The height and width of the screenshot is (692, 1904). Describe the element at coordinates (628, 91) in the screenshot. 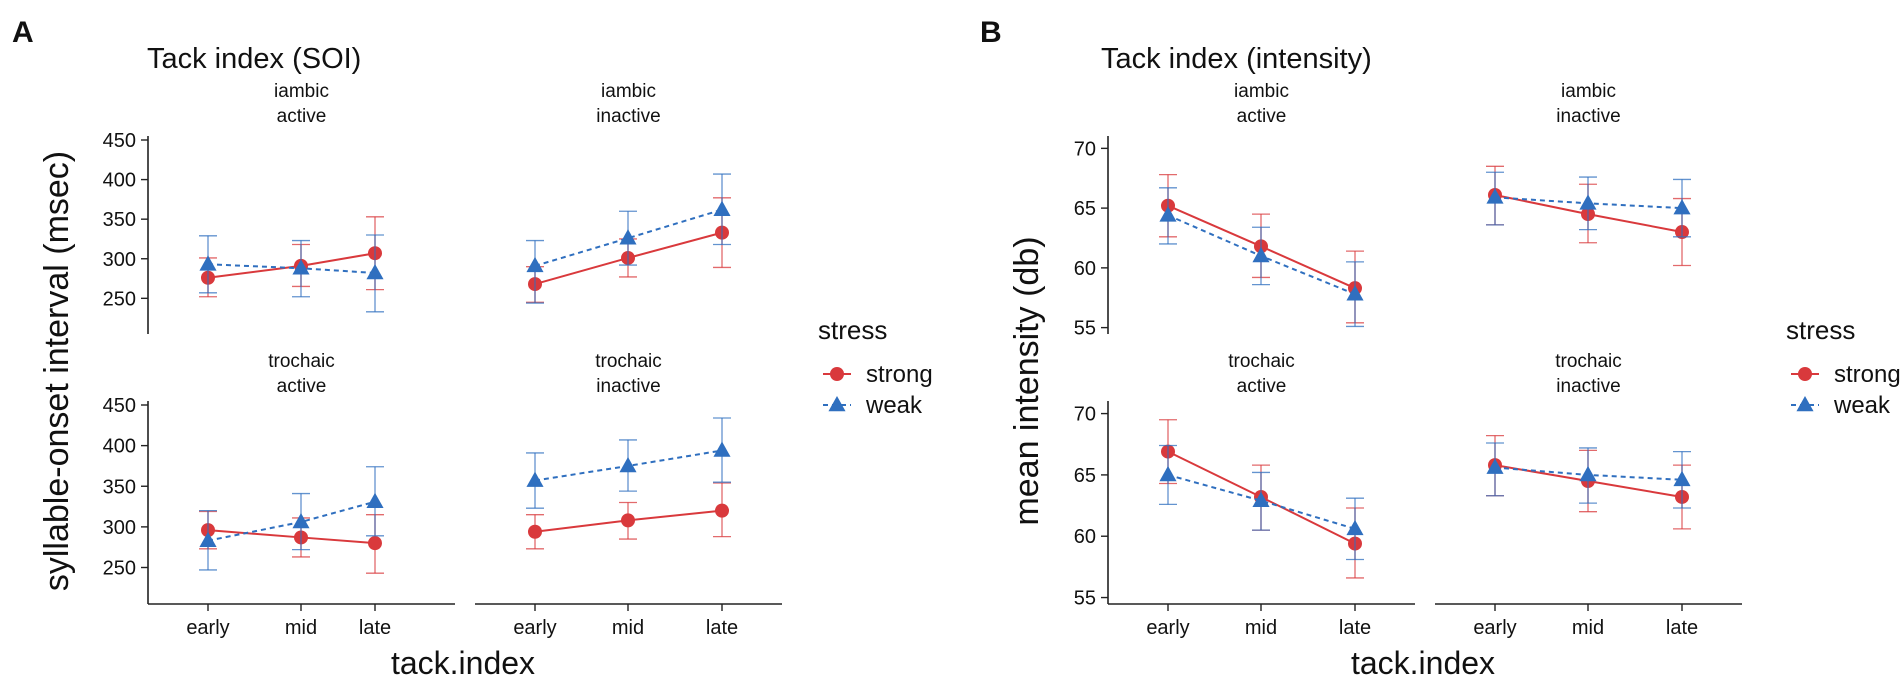

I see `charta-facet2-strip-label: iambic` at that location.